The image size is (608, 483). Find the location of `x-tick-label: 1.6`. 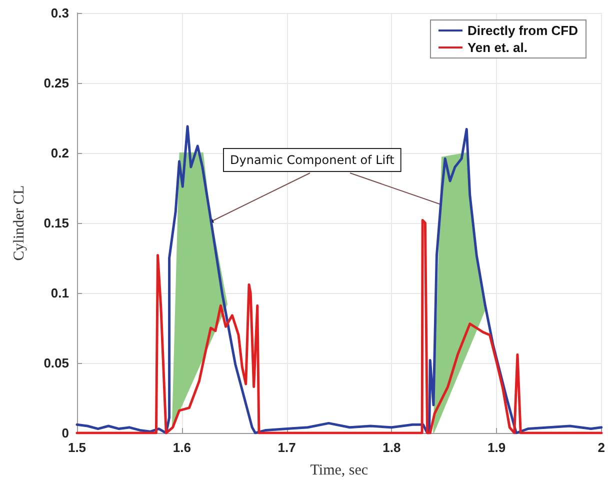

x-tick-label: 1.6 is located at coordinates (181, 447).